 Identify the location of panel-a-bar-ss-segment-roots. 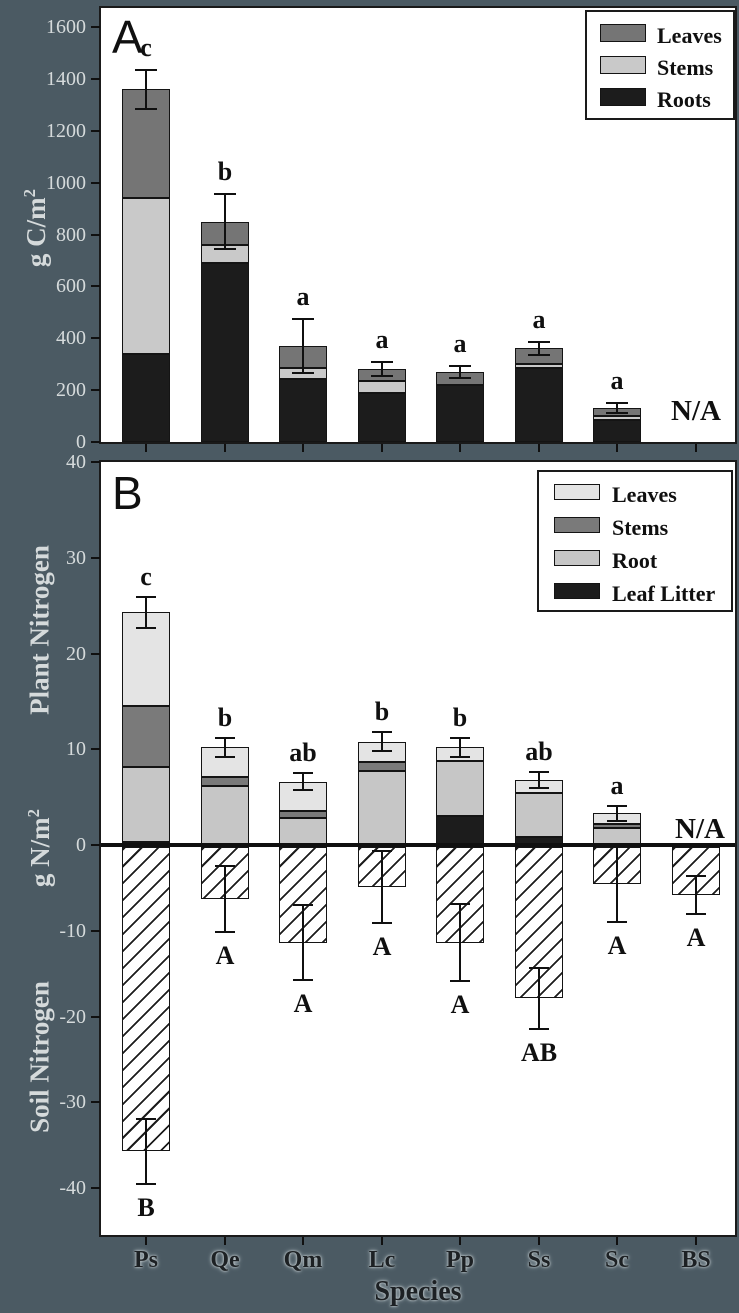
(539, 405).